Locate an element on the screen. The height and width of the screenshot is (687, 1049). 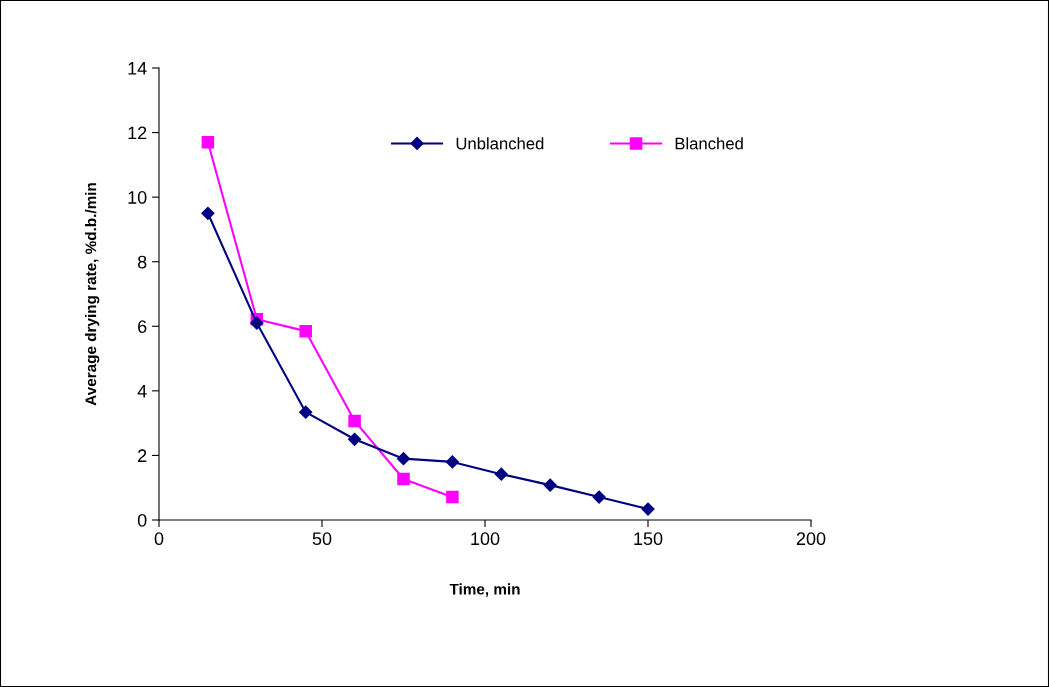
x-axis-title: Time, min is located at coordinates (484, 590).